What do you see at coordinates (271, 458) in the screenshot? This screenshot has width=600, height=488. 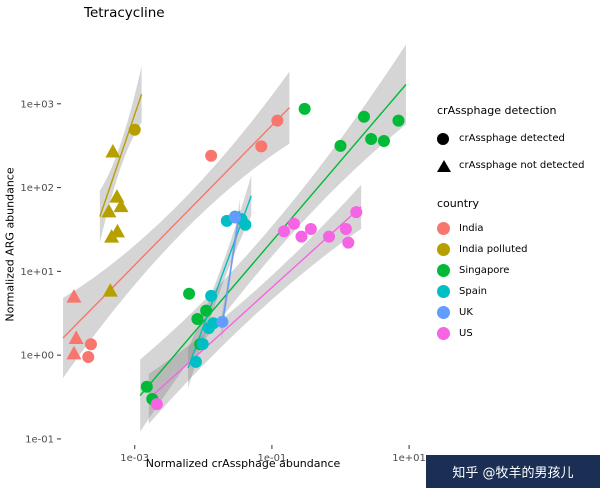 I see `x-tick-label: 1e-01` at bounding box center [271, 458].